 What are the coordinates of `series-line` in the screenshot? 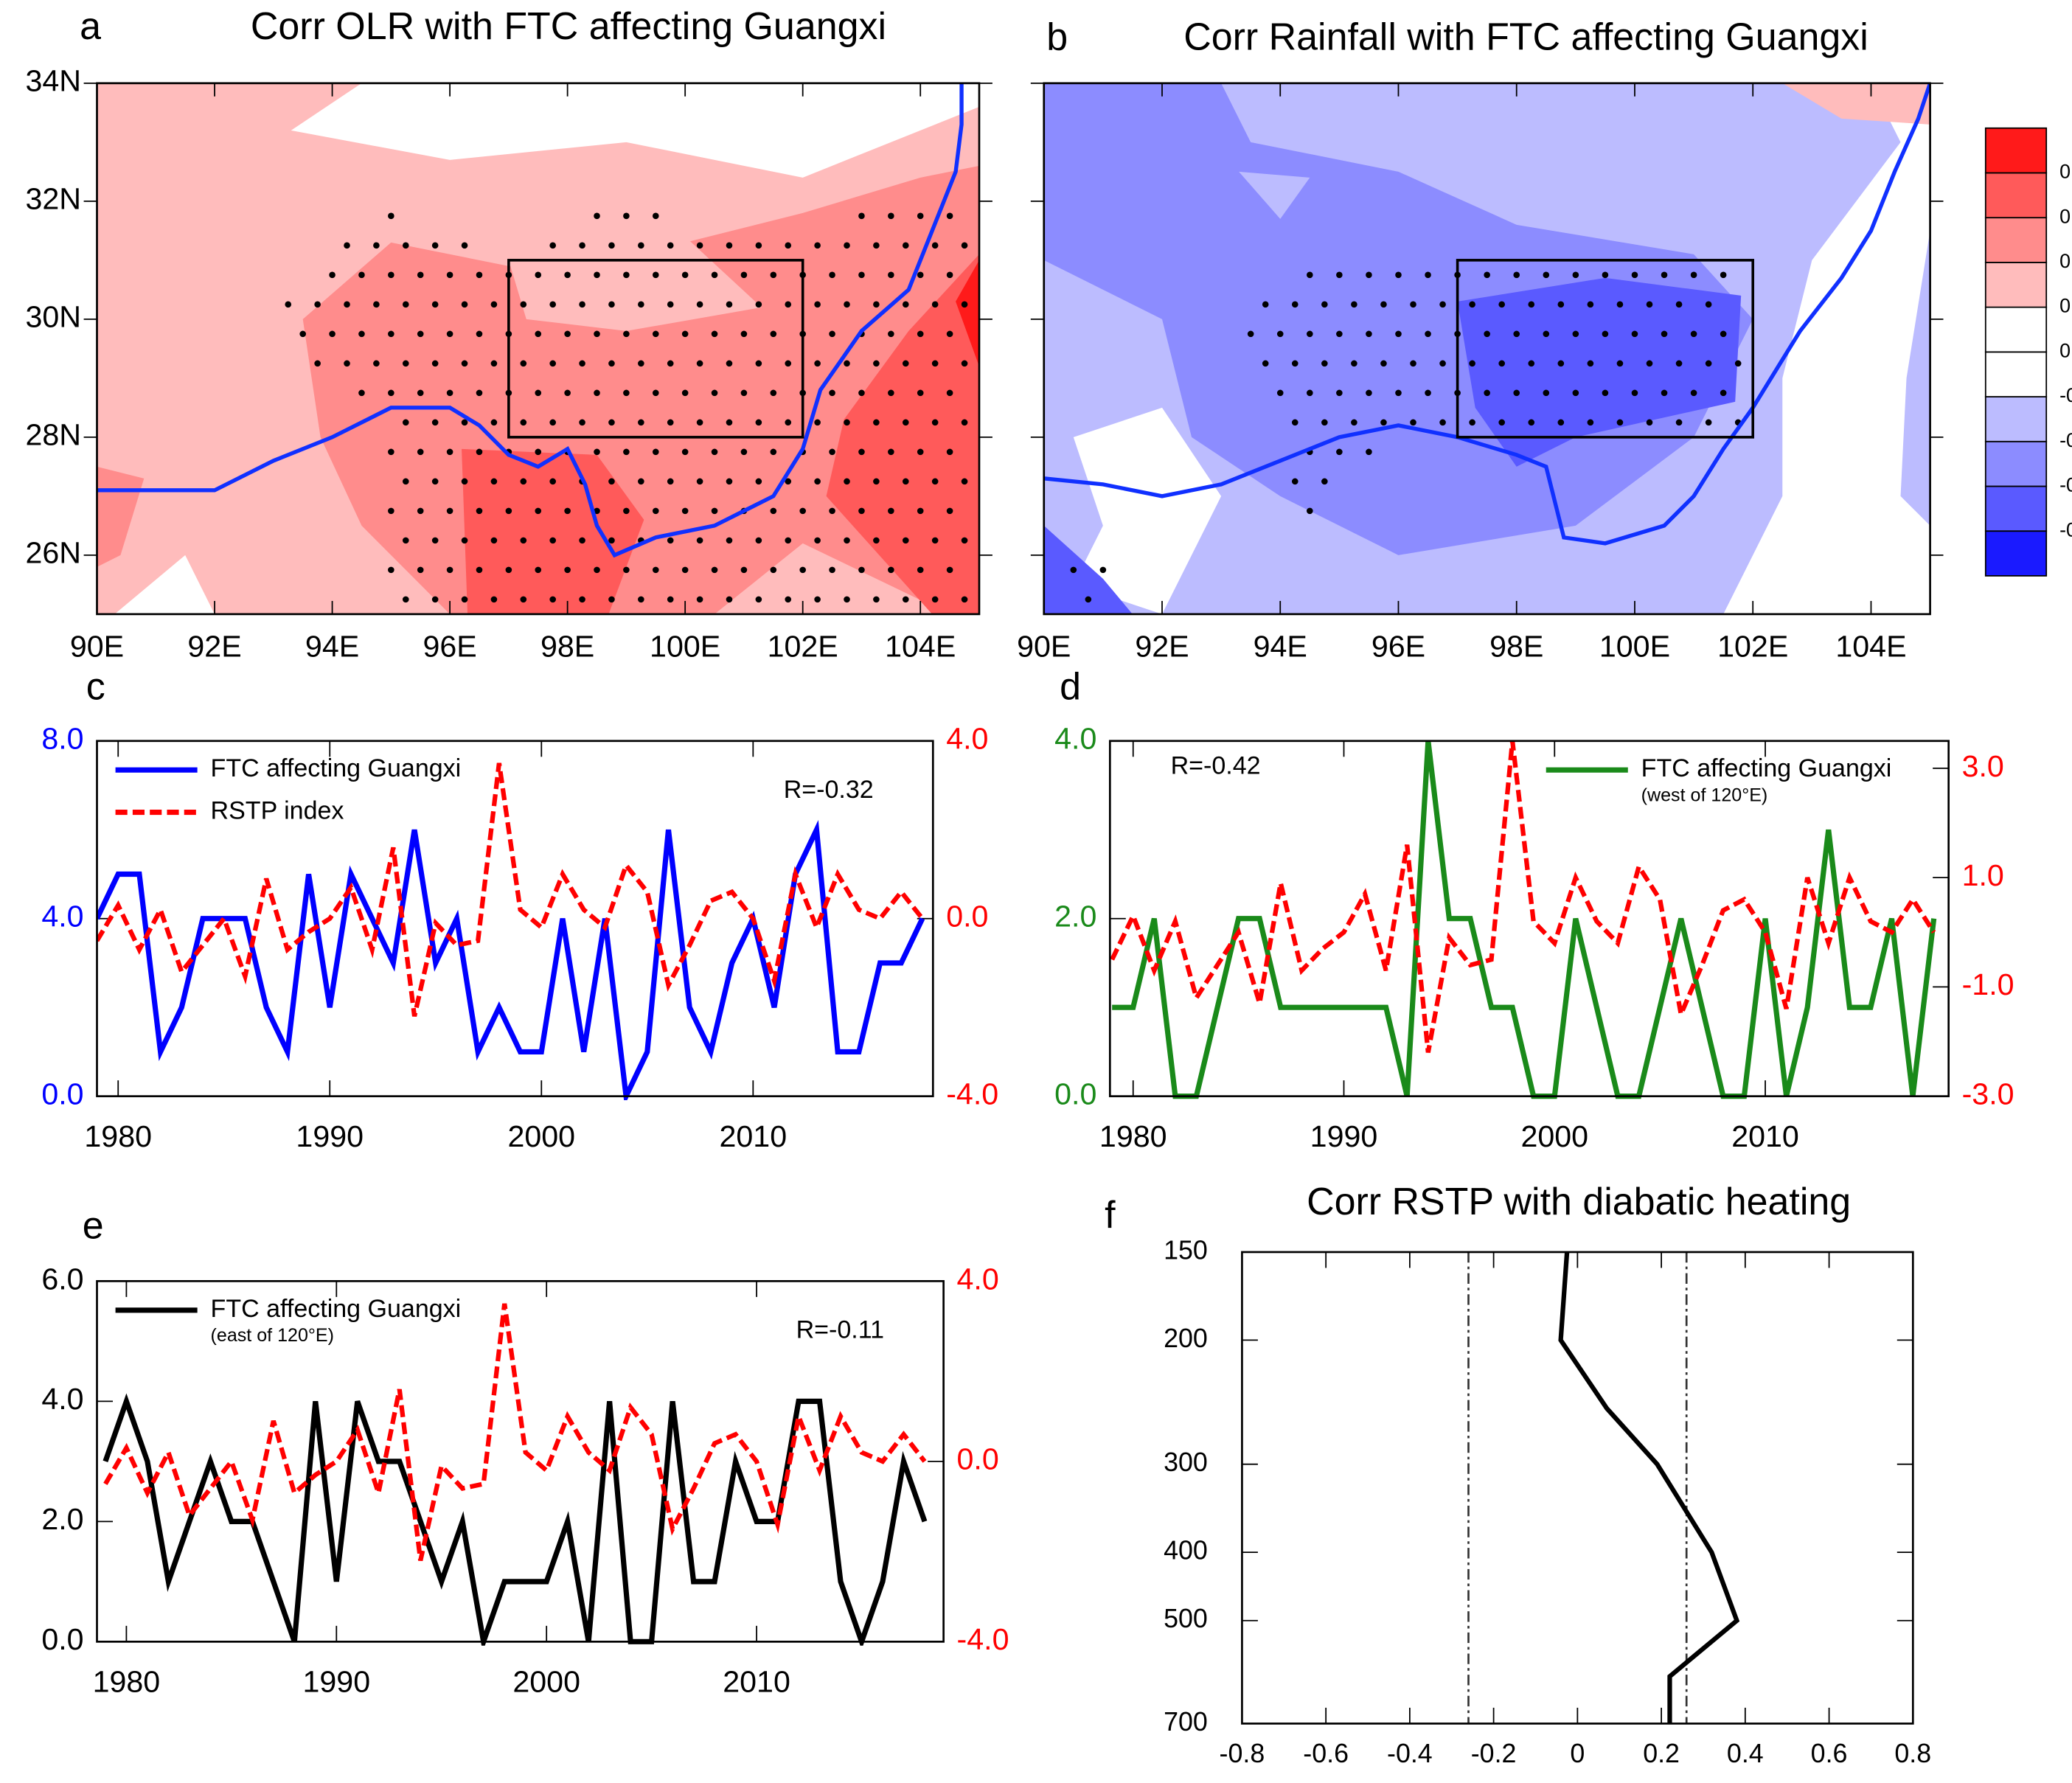 It's located at (511, 960).